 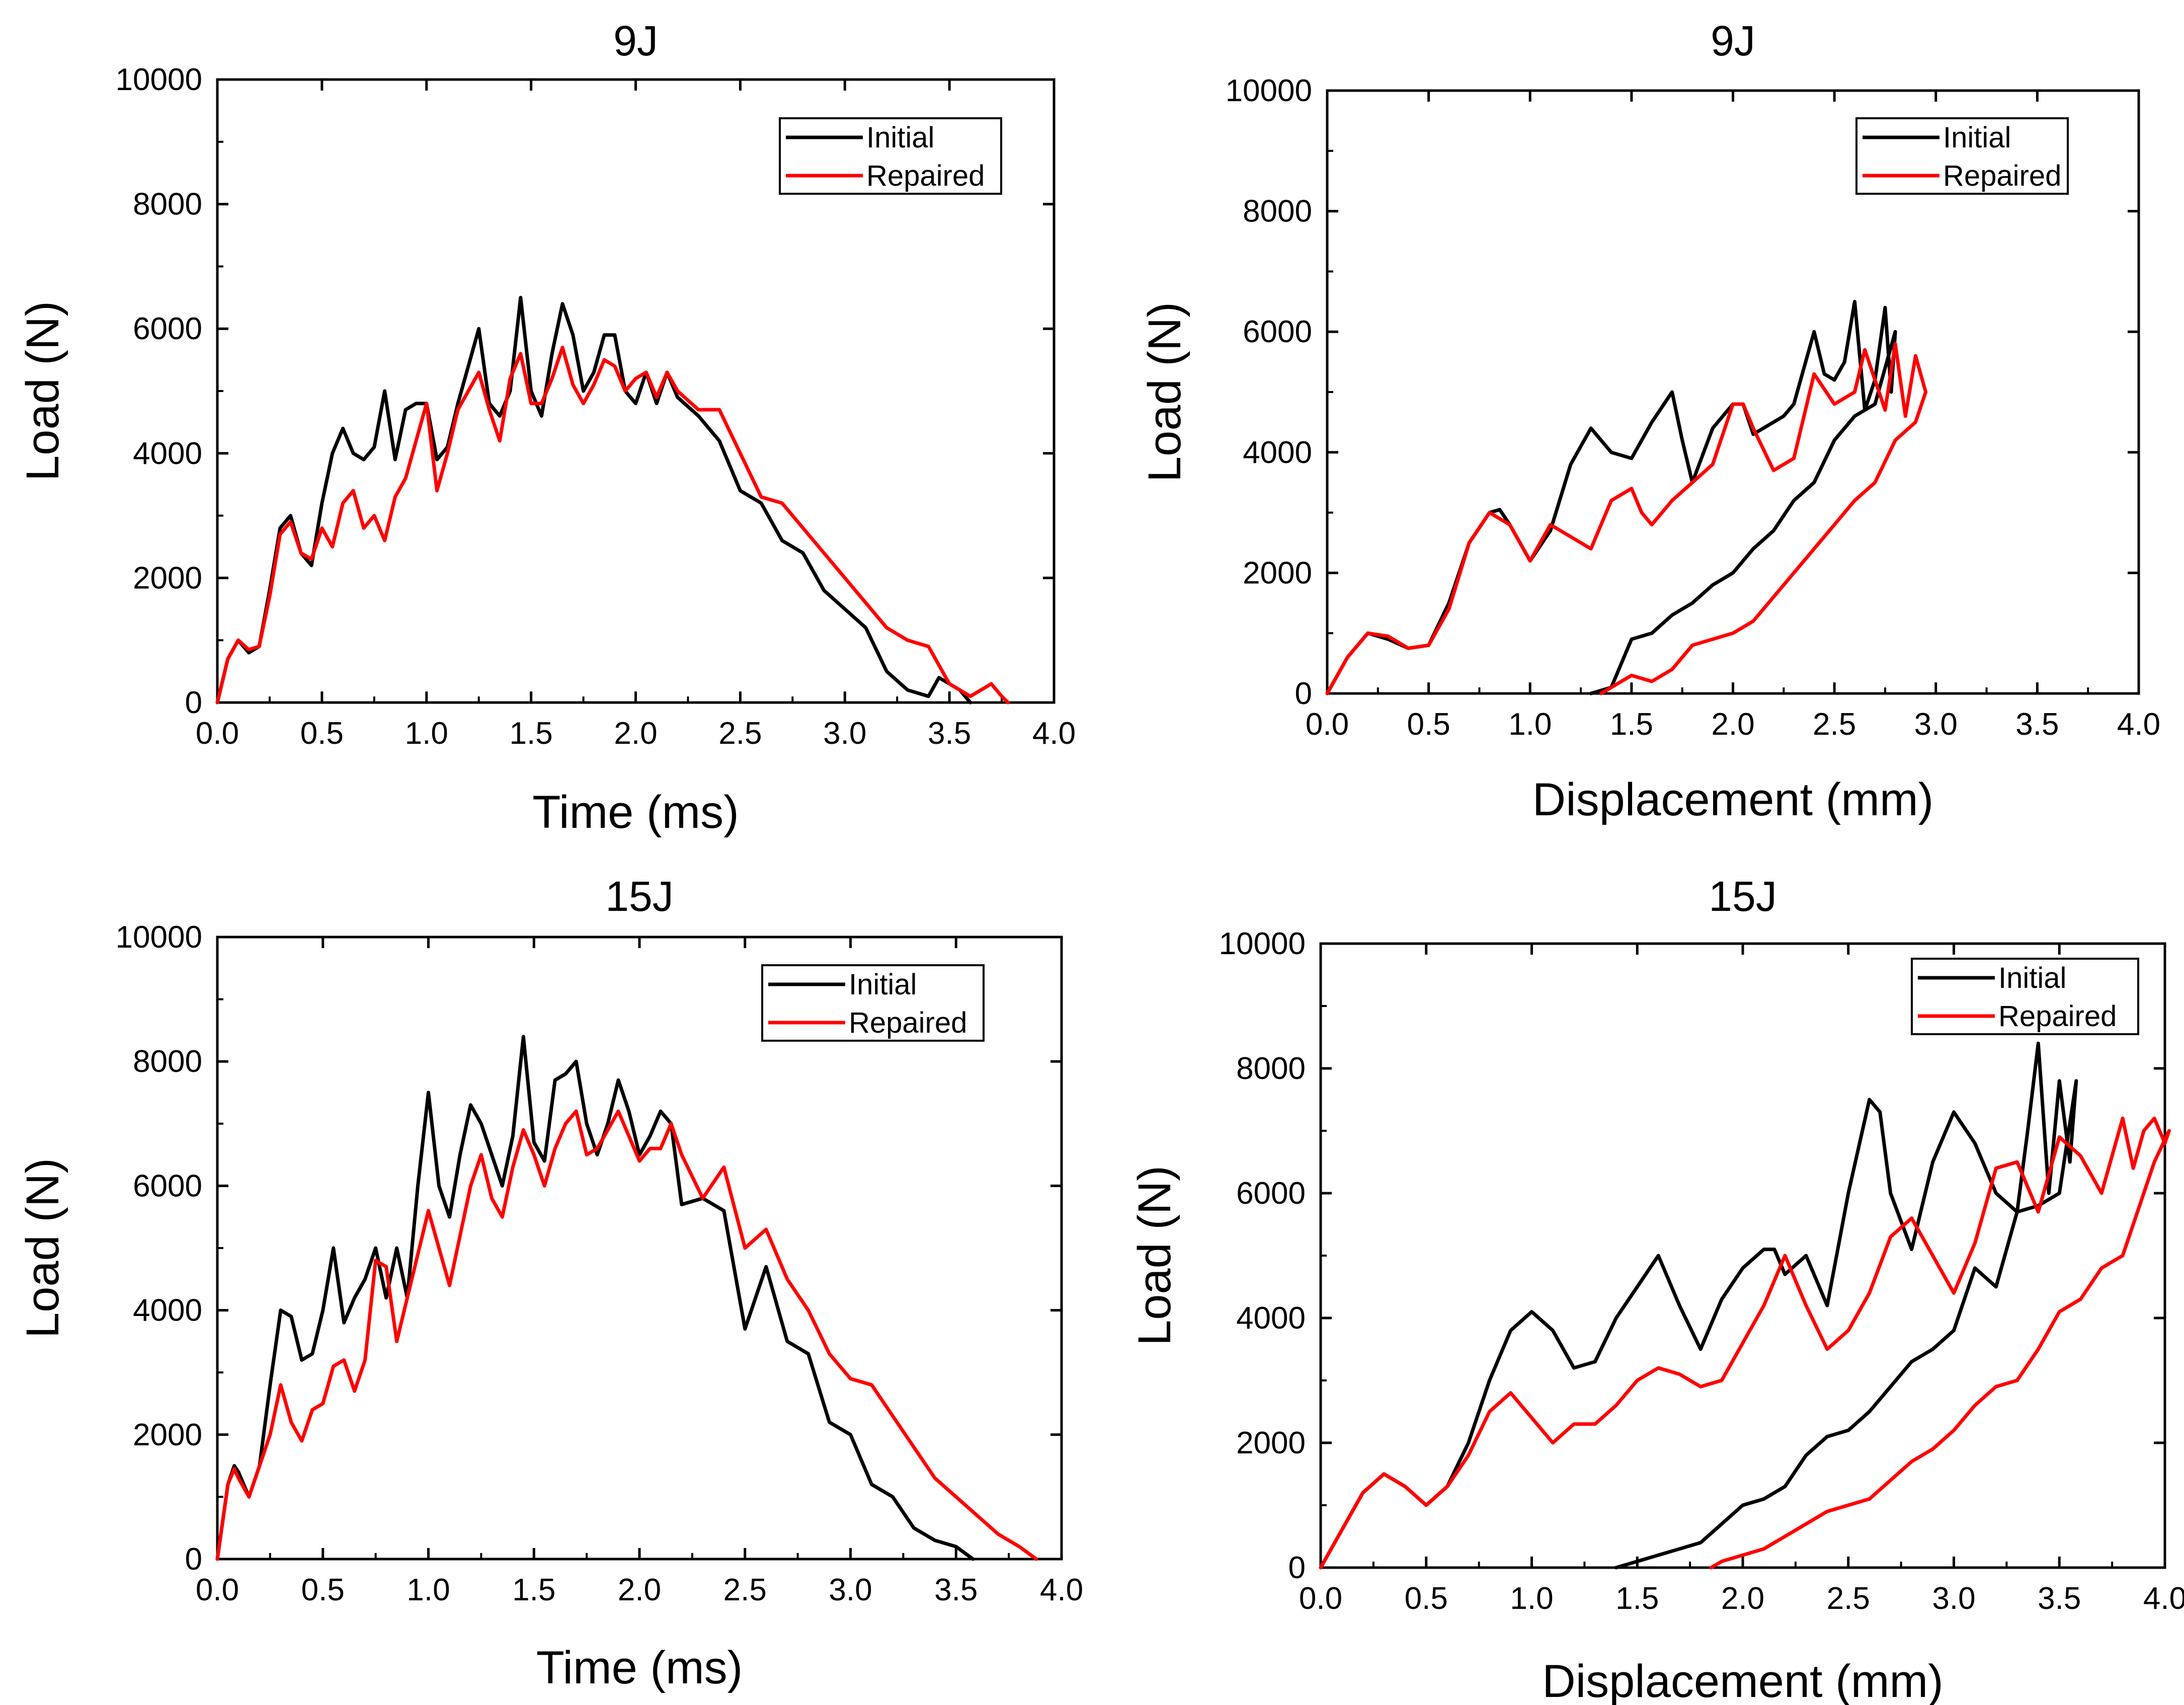 What do you see at coordinates (1936, 725) in the screenshot?
I see `chart-2-x-tick-label: 3.0` at bounding box center [1936, 725].